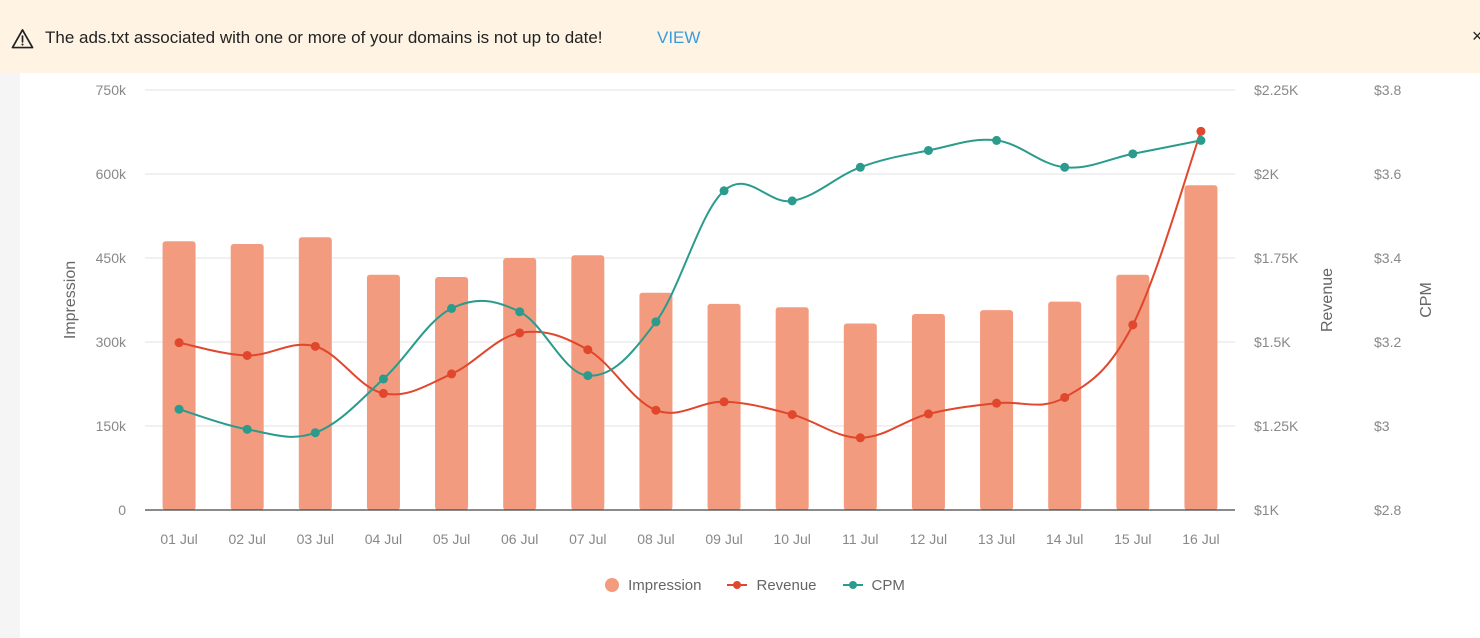  What do you see at coordinates (1387, 510) in the screenshot?
I see `y-cpm-tick-label: $2.8` at bounding box center [1387, 510].